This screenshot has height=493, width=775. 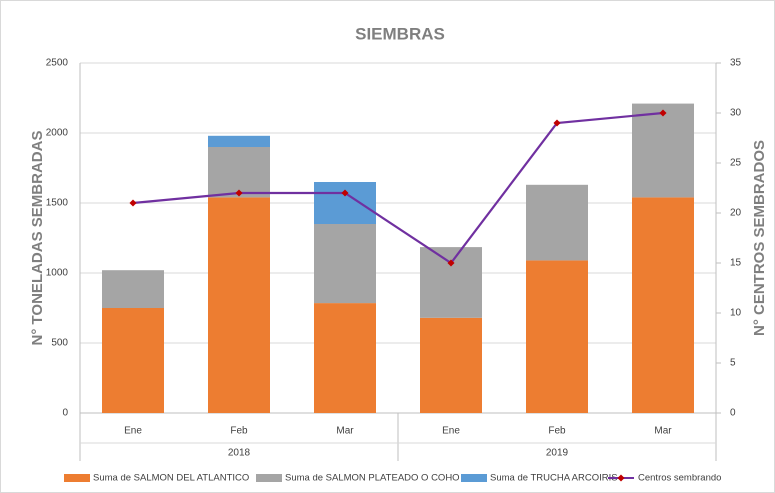 What do you see at coordinates (372, 478) in the screenshot?
I see `legend-label: Suma de SALMON PLATEADO O COHO` at bounding box center [372, 478].